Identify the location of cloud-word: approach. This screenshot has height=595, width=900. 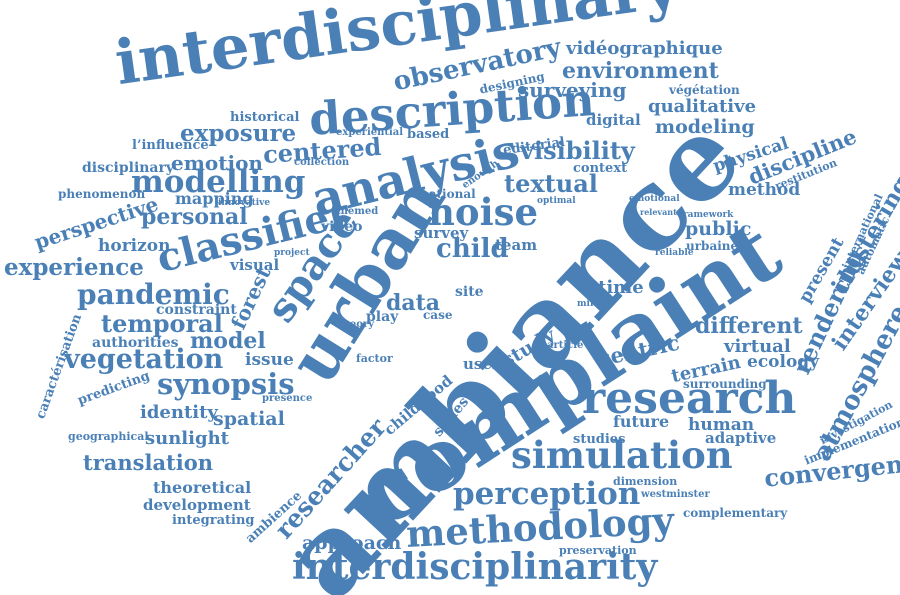
(352, 543).